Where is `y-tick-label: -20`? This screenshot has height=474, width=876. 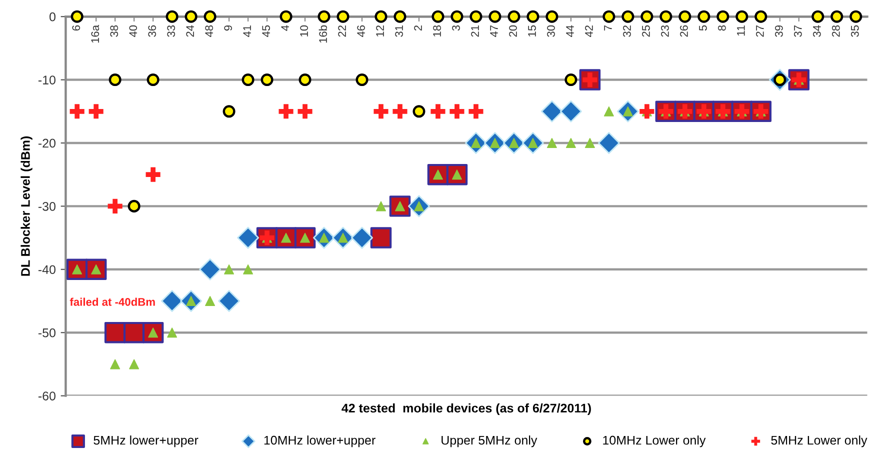
y-tick-label: -20 is located at coordinates (47, 143).